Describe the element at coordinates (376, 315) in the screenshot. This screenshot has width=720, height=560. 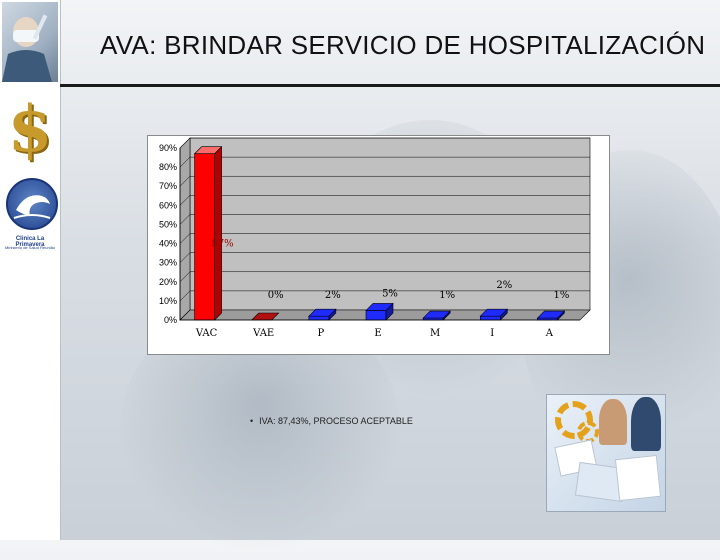
I see `bar-e` at that location.